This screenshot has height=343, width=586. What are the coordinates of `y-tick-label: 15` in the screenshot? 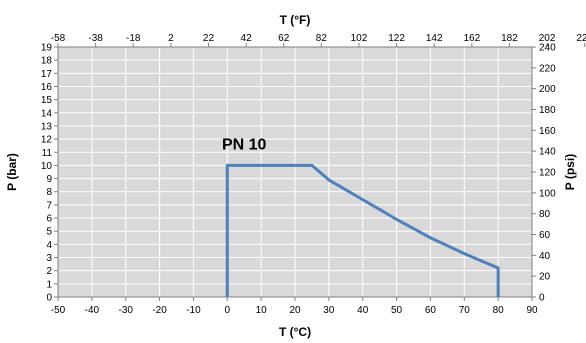 It's located at (47, 100).